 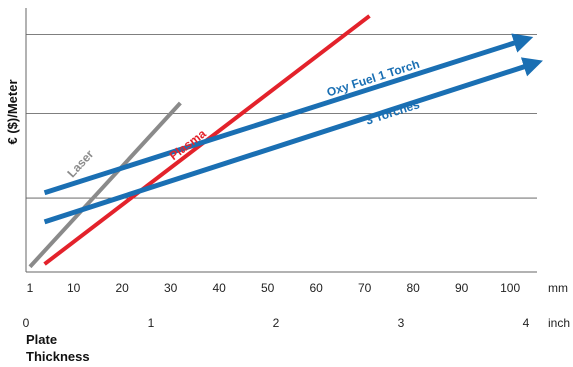 I want to click on x-tick-mm-7: 60, so click(x=316, y=288).